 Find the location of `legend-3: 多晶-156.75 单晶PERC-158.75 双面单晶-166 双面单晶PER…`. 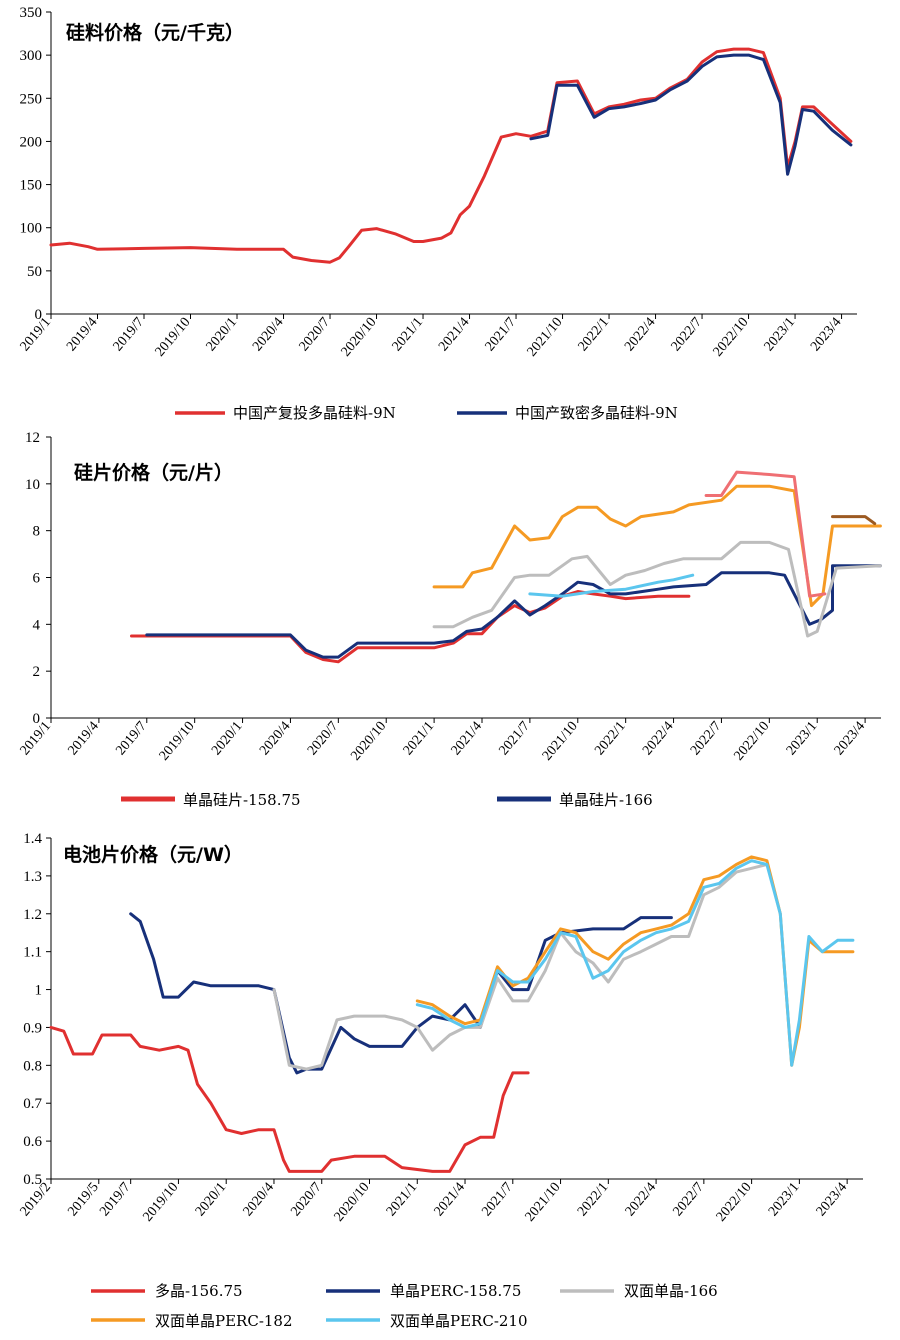

legend-3: 多晶-156.75 单晶PERC-158.75 双面单晶-166 双面单晶PER… is located at coordinates (404, 1306).